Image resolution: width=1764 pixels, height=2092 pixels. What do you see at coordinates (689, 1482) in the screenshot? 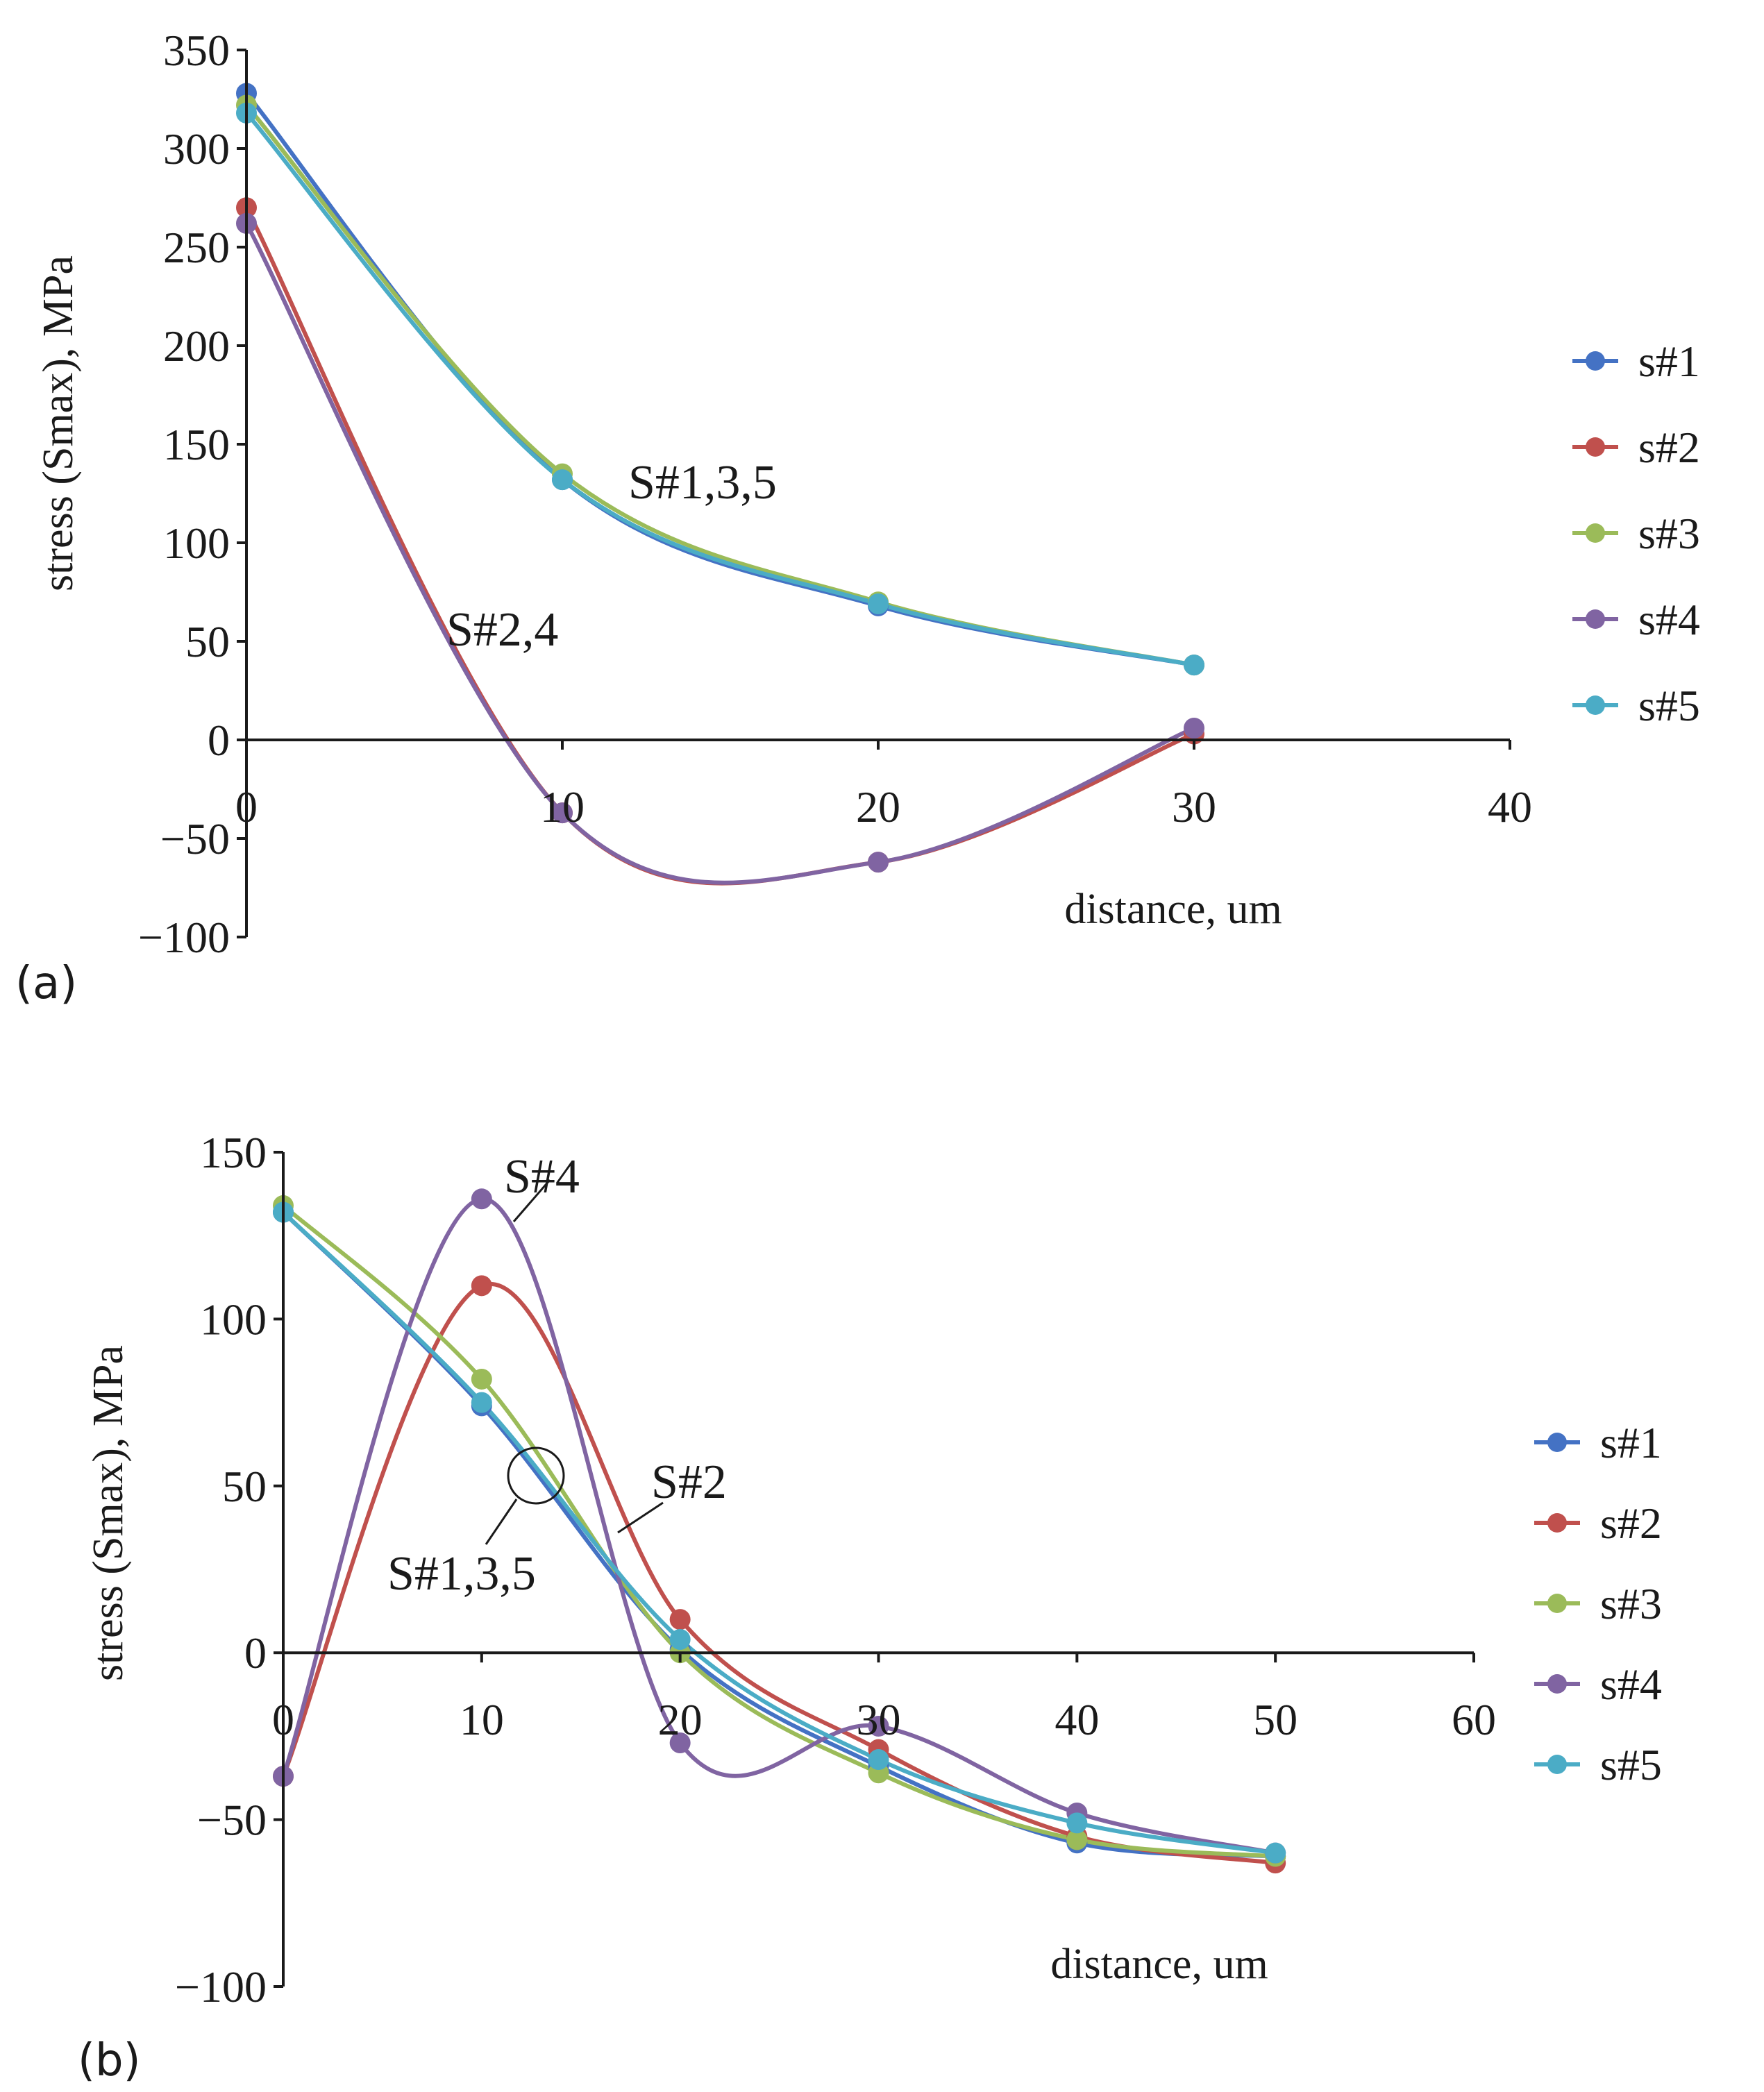
I see `annotation-s2-b: S#2` at bounding box center [689, 1482].